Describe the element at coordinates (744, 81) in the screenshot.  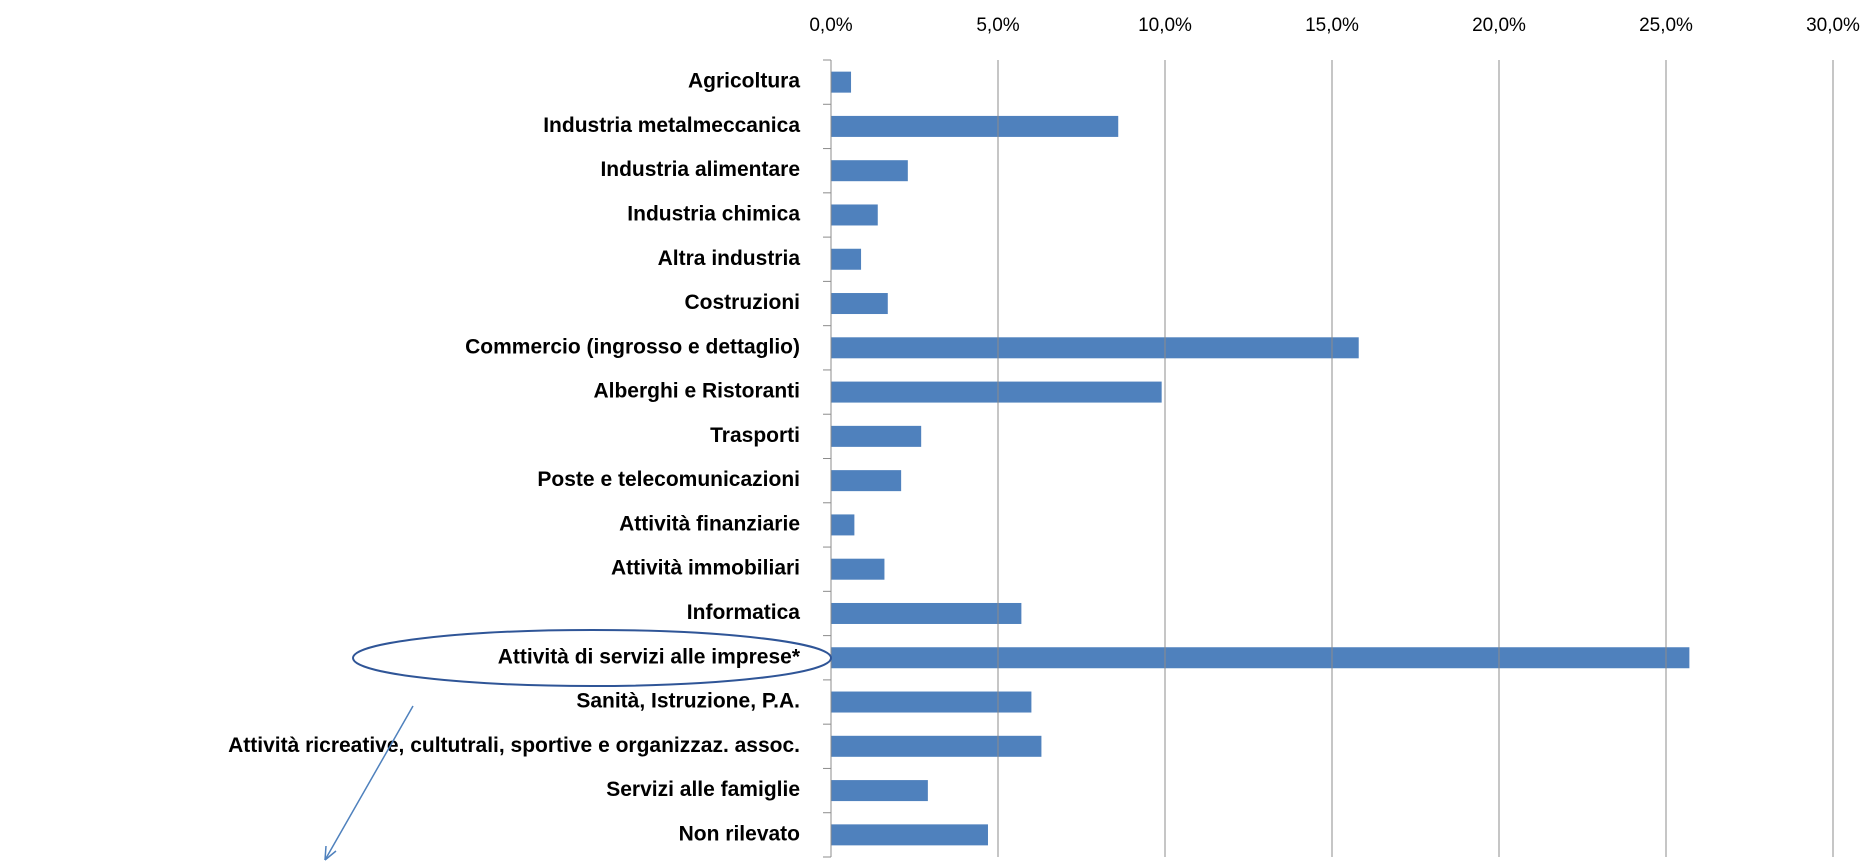
I see `y-tick-label: Agricoltura` at that location.